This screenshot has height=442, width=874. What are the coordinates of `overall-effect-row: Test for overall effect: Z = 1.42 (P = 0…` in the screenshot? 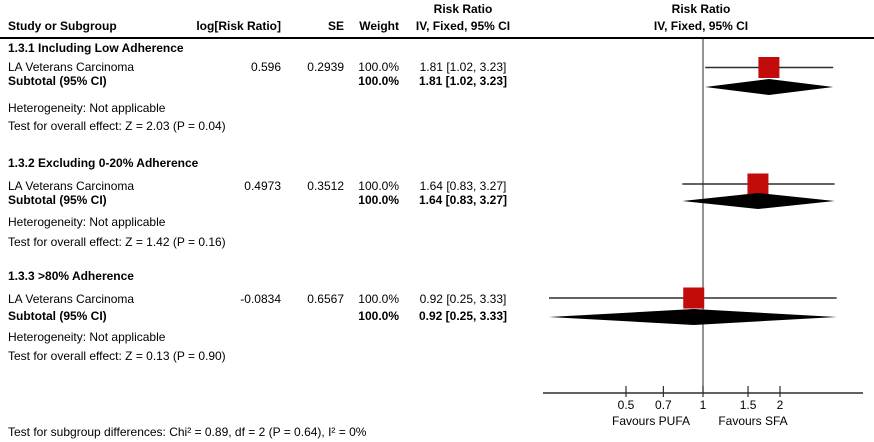 It's located at (437, 242).